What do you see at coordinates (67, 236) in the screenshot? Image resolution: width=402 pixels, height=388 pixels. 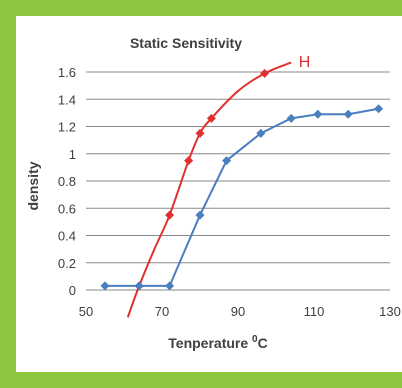 I see `y-tick-label: 0.4` at bounding box center [67, 236].